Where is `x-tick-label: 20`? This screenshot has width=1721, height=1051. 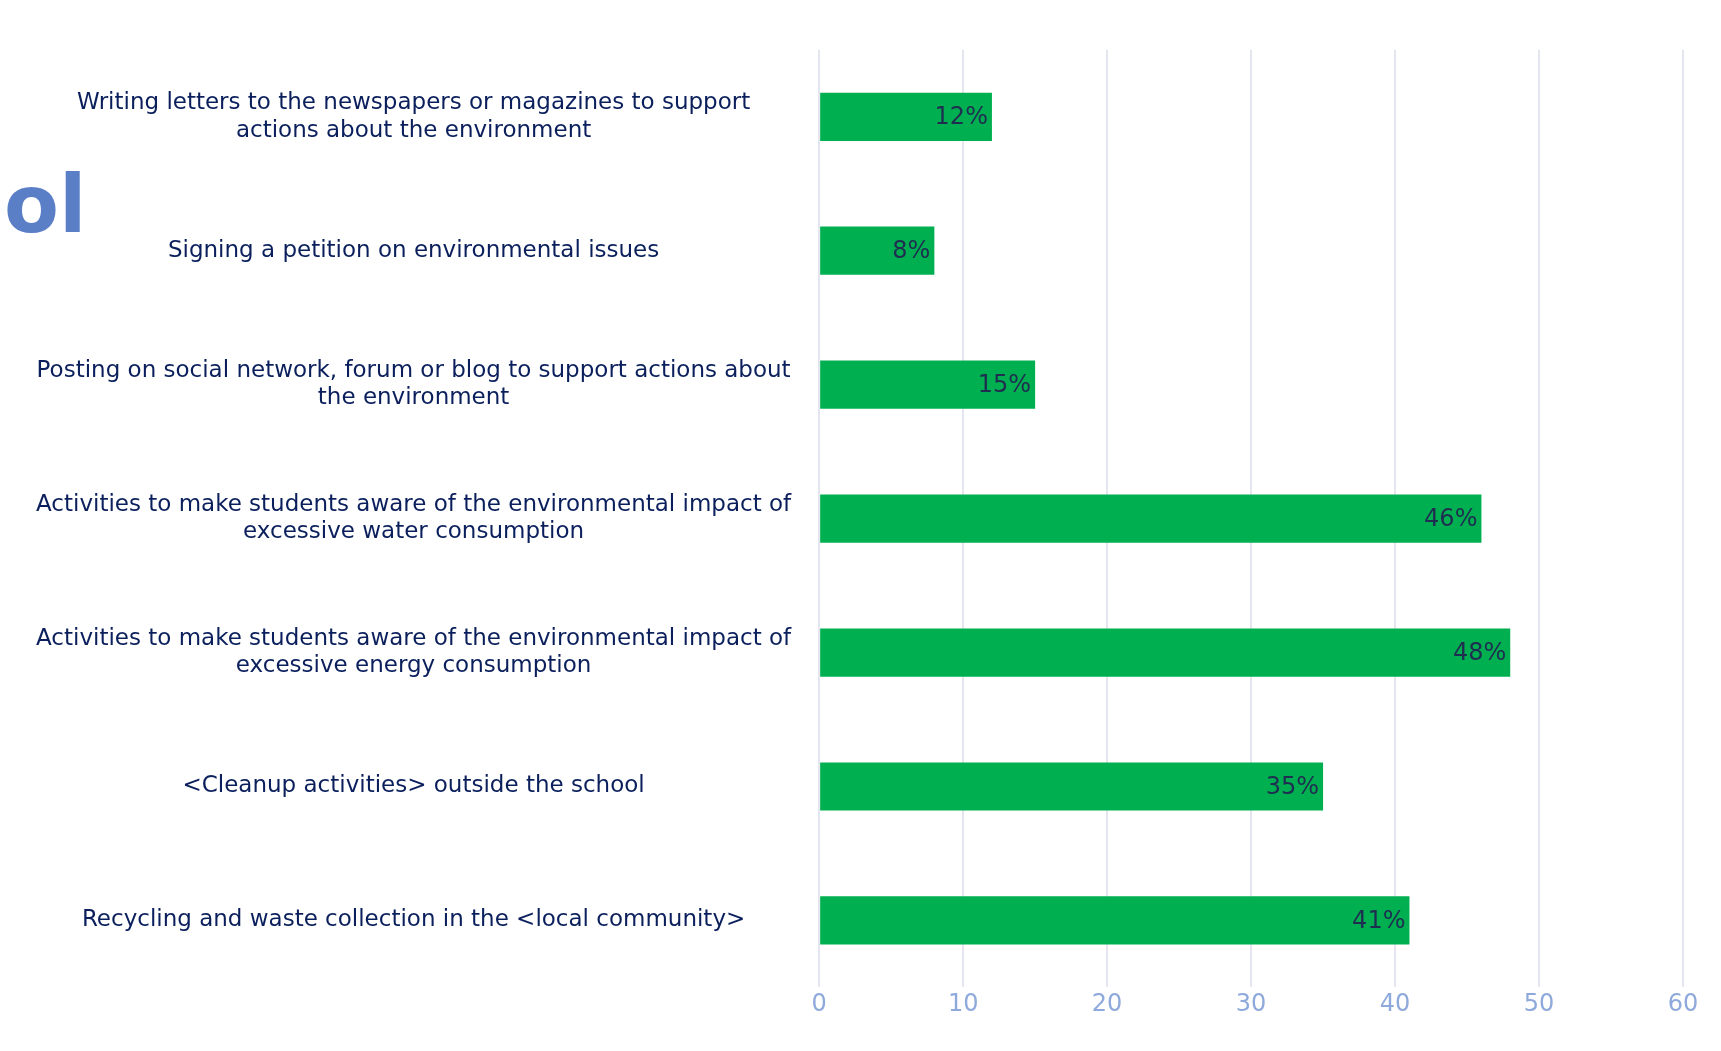 x-tick-label: 20 is located at coordinates (1107, 1003).